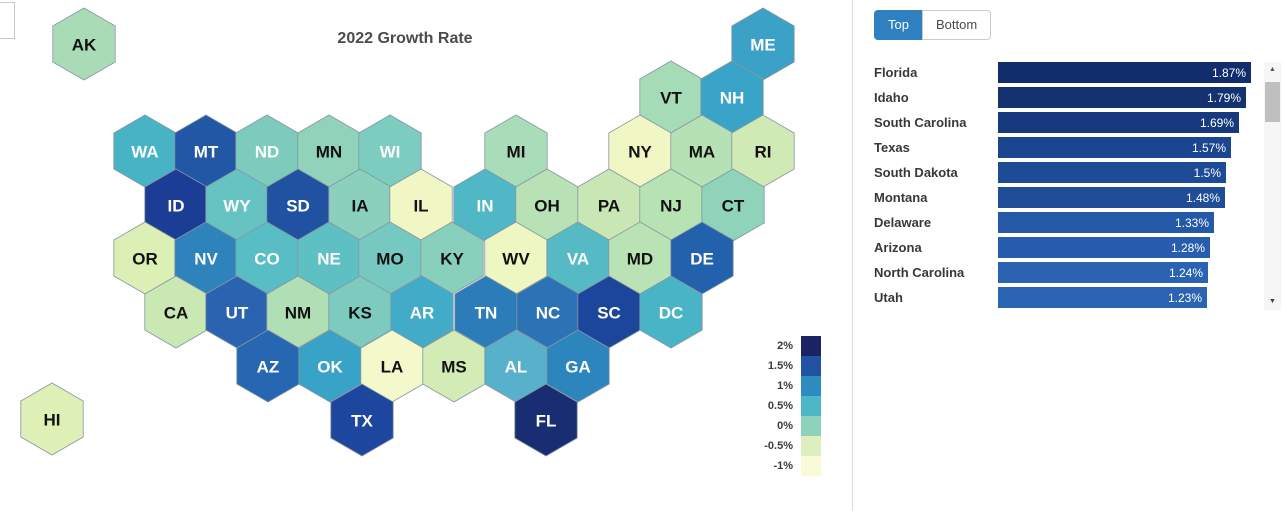  Describe the element at coordinates (1102, 297) in the screenshot. I see `bar: 1.23%` at that location.